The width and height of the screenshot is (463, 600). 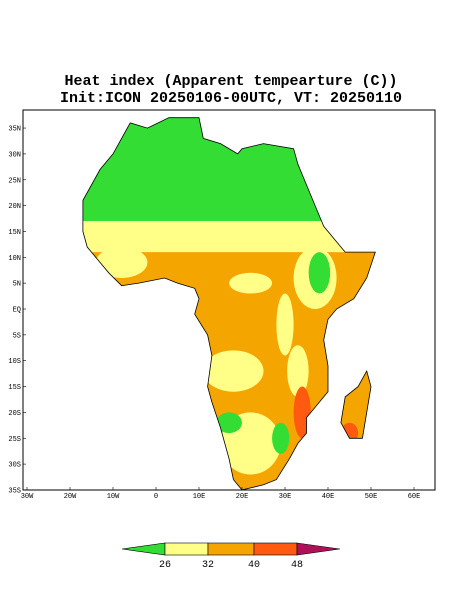 I want to click on lon-label: 50E, so click(x=371, y=497).